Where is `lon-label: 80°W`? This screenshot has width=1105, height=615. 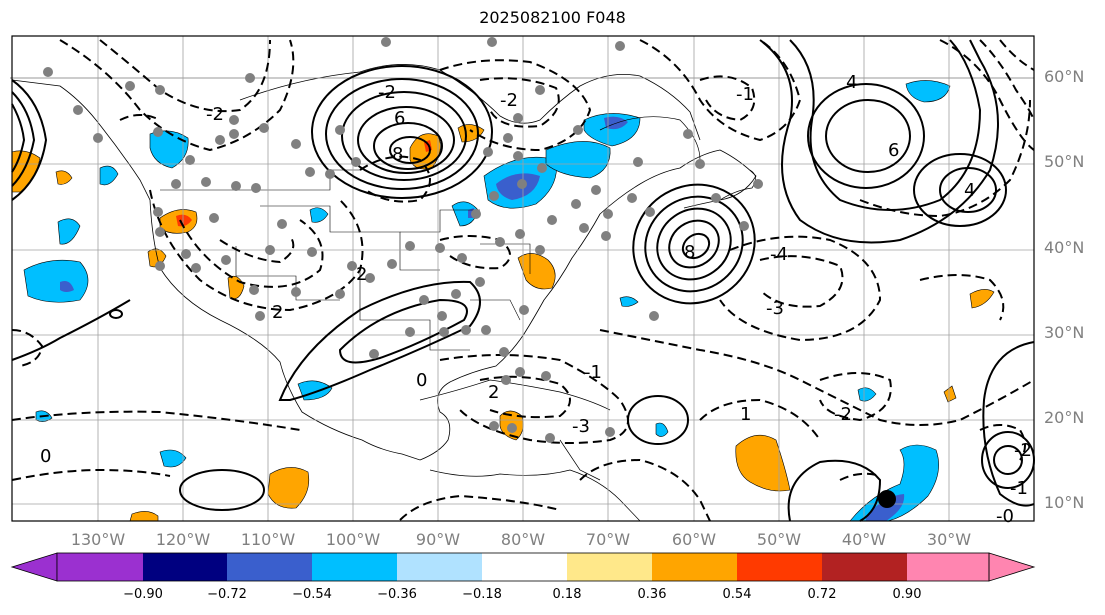 lon-label: 80°W is located at coordinates (523, 539).